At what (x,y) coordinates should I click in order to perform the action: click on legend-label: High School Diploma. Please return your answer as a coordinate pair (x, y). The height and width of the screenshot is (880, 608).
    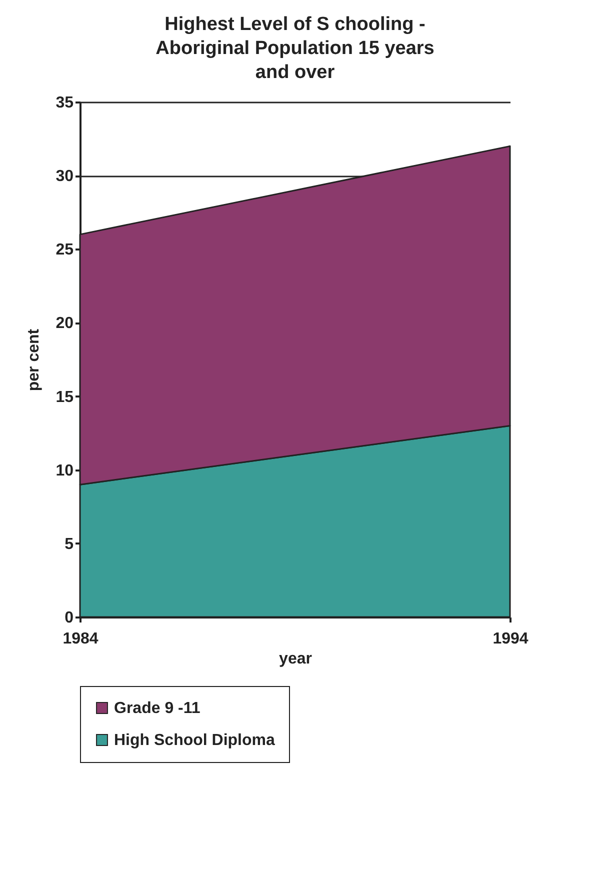
    Looking at the image, I should click on (194, 740).